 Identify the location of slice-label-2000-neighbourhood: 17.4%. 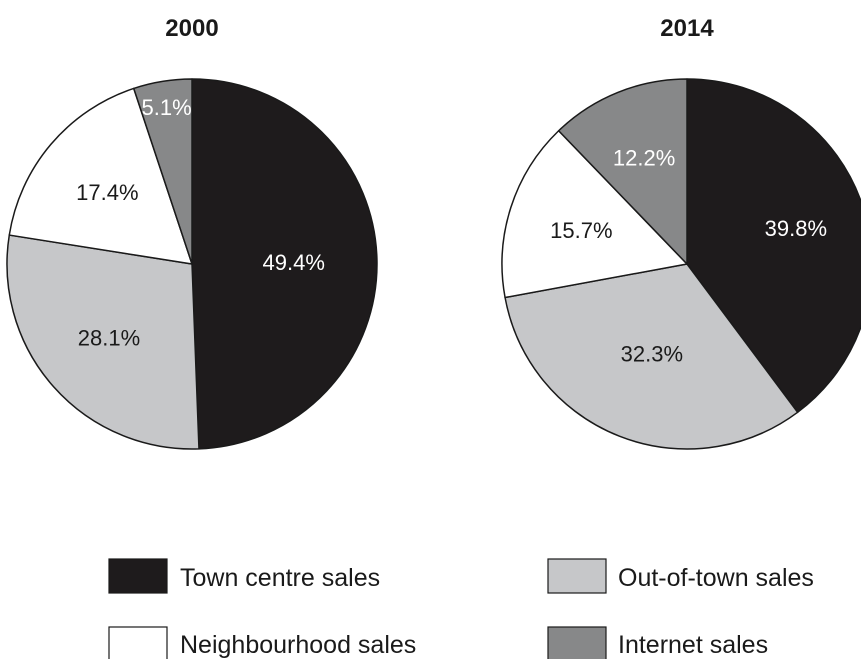
(107, 192).